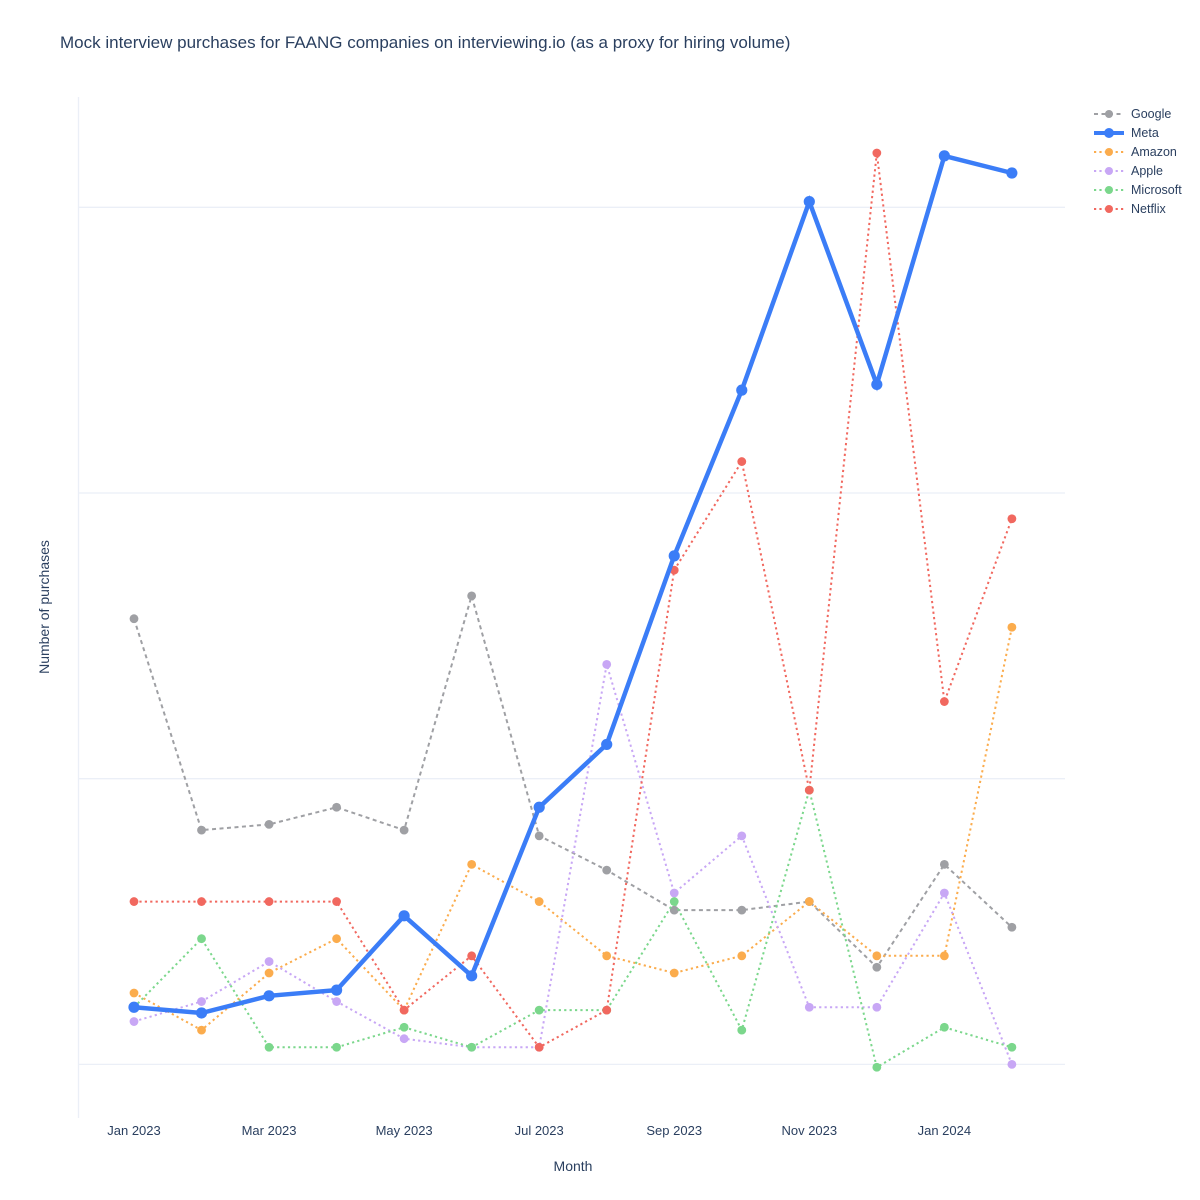 The width and height of the screenshot is (1200, 1200). Describe the element at coordinates (134, 1130) in the screenshot. I see `x-tick-label: Jan 2023` at that location.